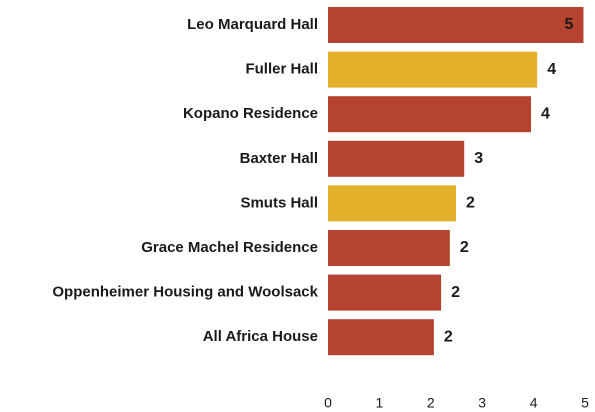 This screenshot has width=595, height=412. What do you see at coordinates (534, 403) in the screenshot?
I see `x-tick-label: 4` at bounding box center [534, 403].